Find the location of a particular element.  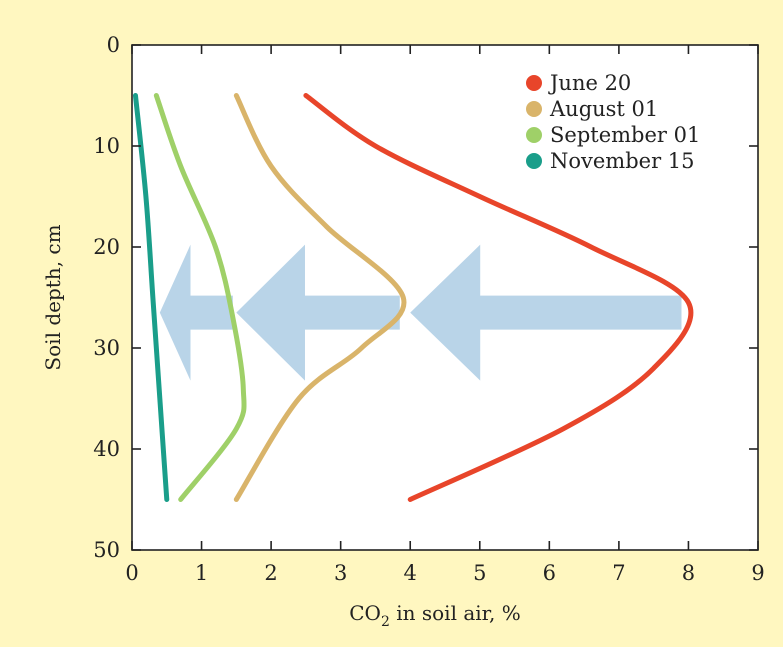

x-axis-title-subscript: 2 is located at coordinates (385, 622).